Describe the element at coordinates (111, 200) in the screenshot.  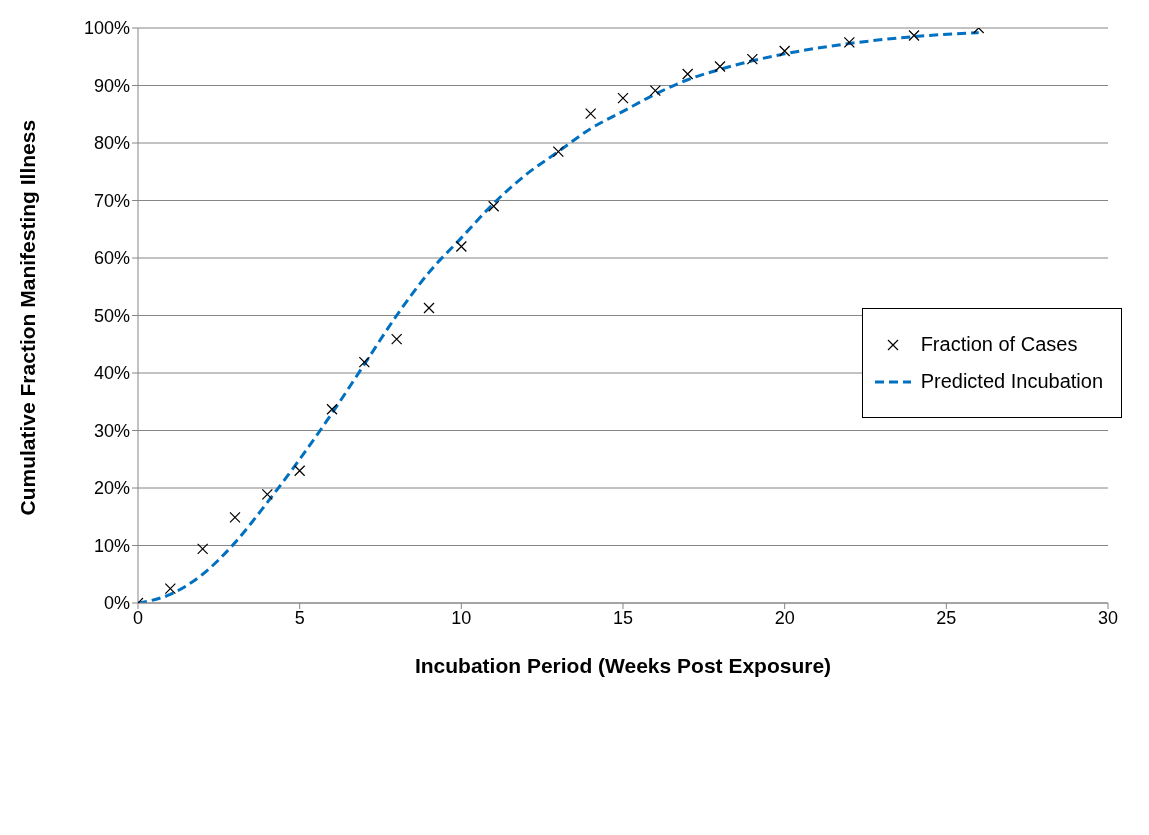
I see `y-tick-label: 70%` at that location.